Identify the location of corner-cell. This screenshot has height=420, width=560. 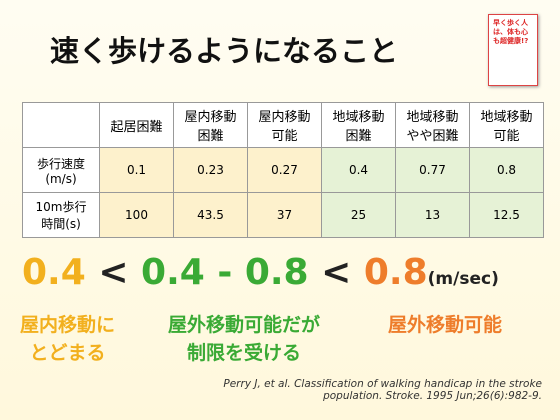
(61, 125).